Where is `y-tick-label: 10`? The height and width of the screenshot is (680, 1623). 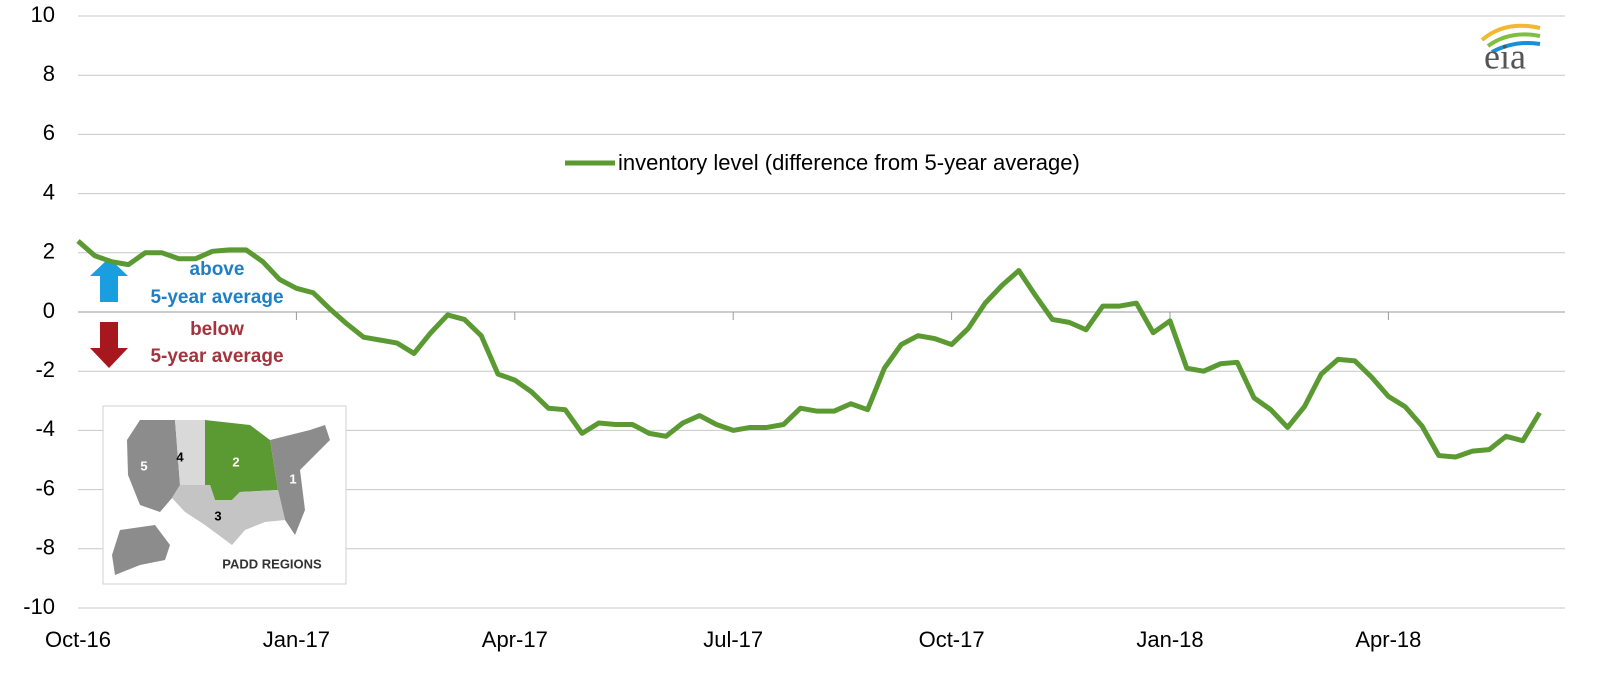 y-tick-label: 10 is located at coordinates (43, 14).